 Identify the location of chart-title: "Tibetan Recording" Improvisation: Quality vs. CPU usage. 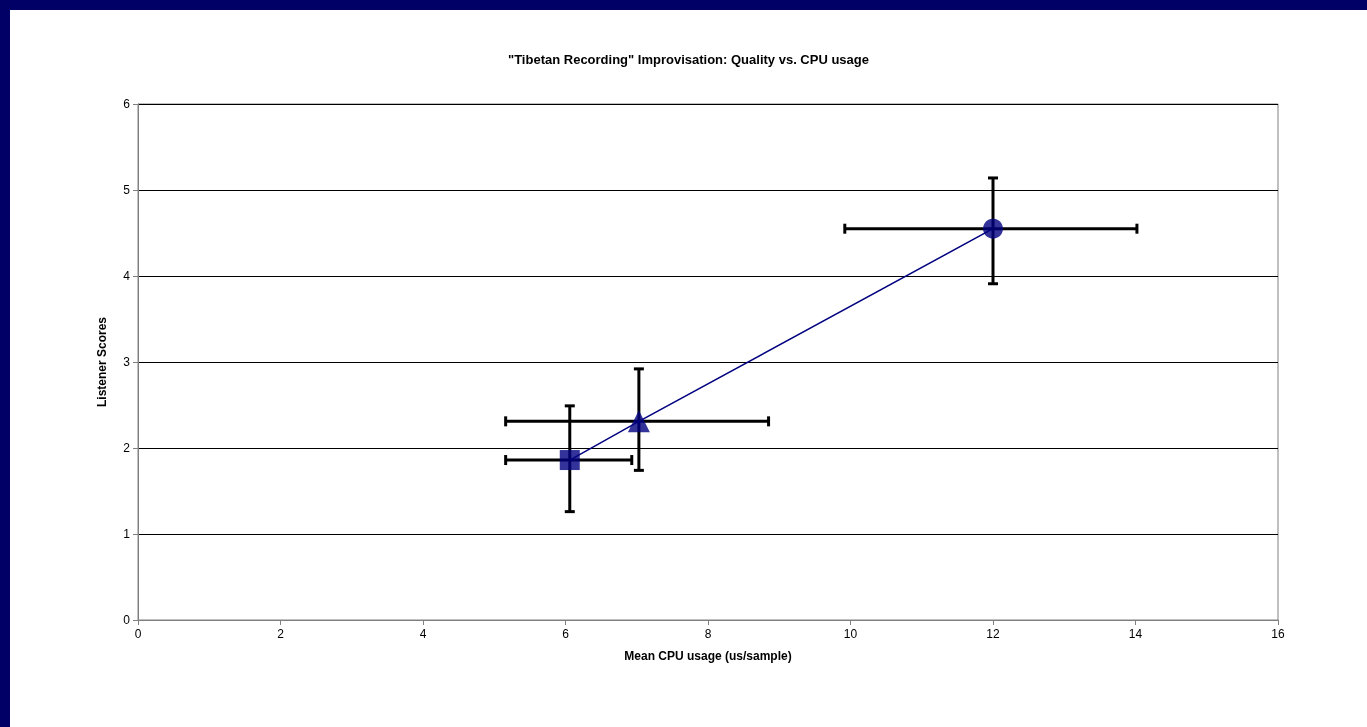
(688, 59).